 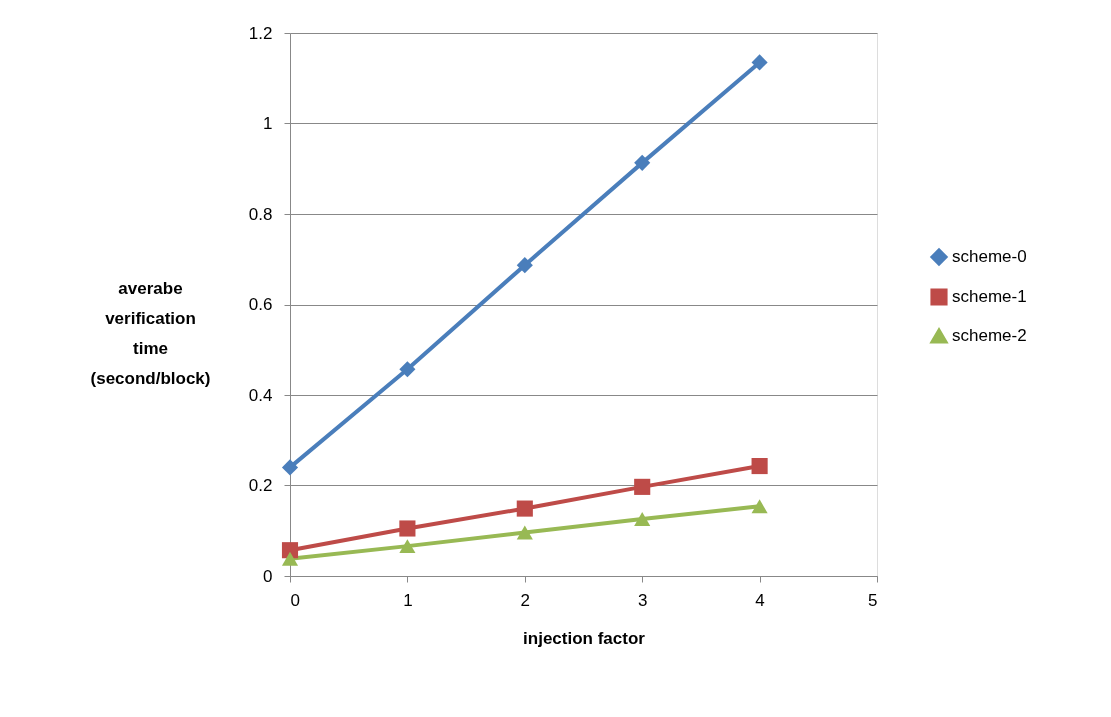 What do you see at coordinates (268, 576) in the screenshot?
I see `y-tick-label: 0` at bounding box center [268, 576].